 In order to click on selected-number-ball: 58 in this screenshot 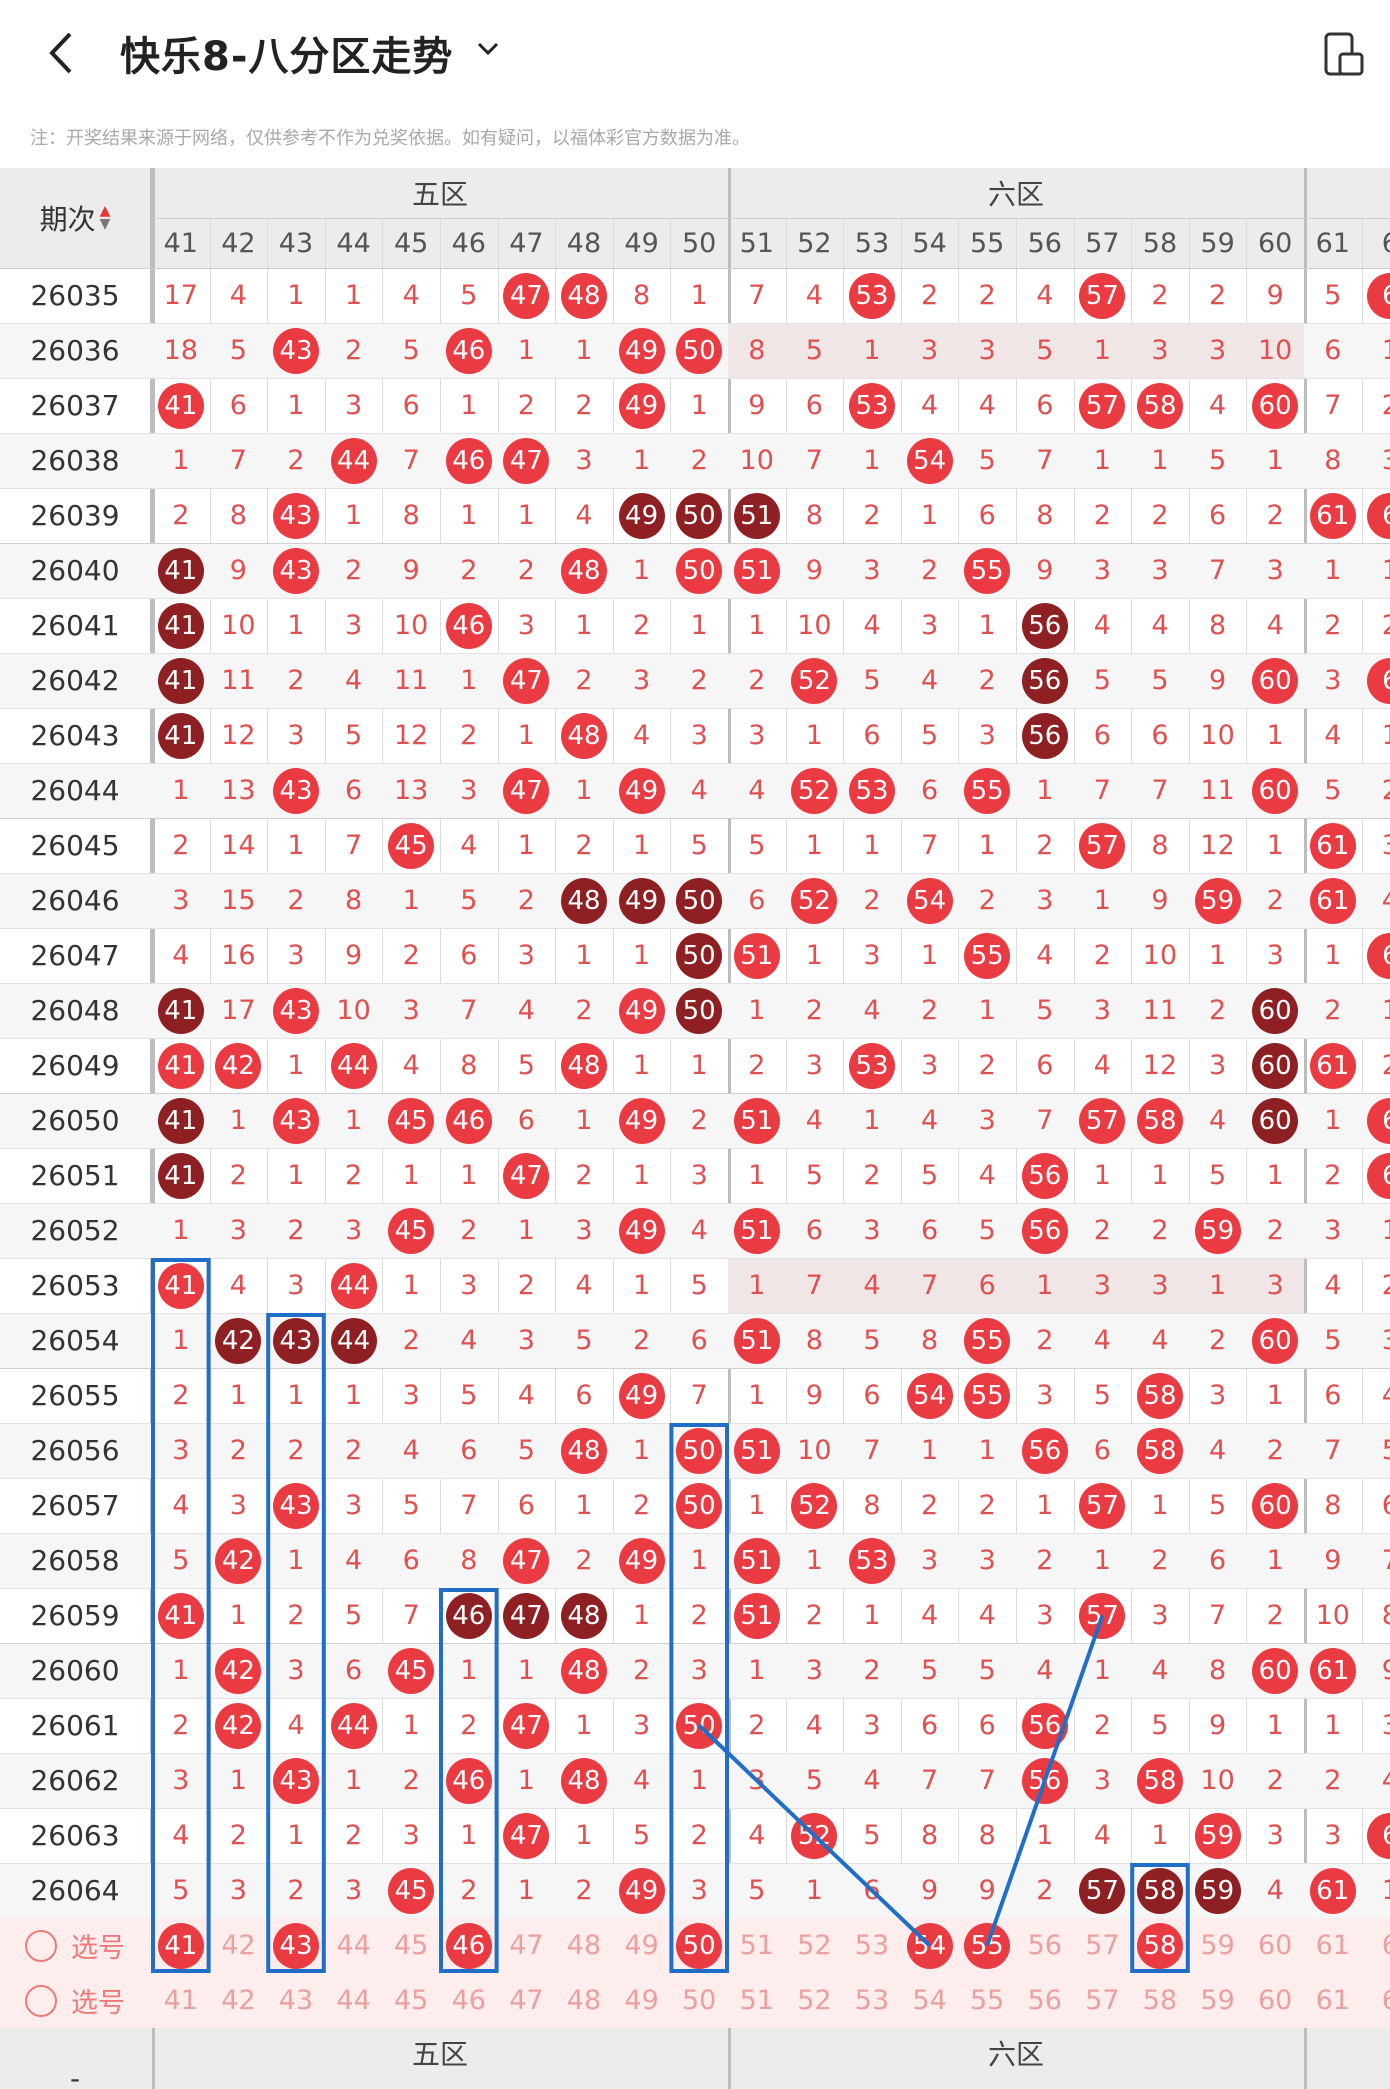, I will do `click(1159, 1945)`.